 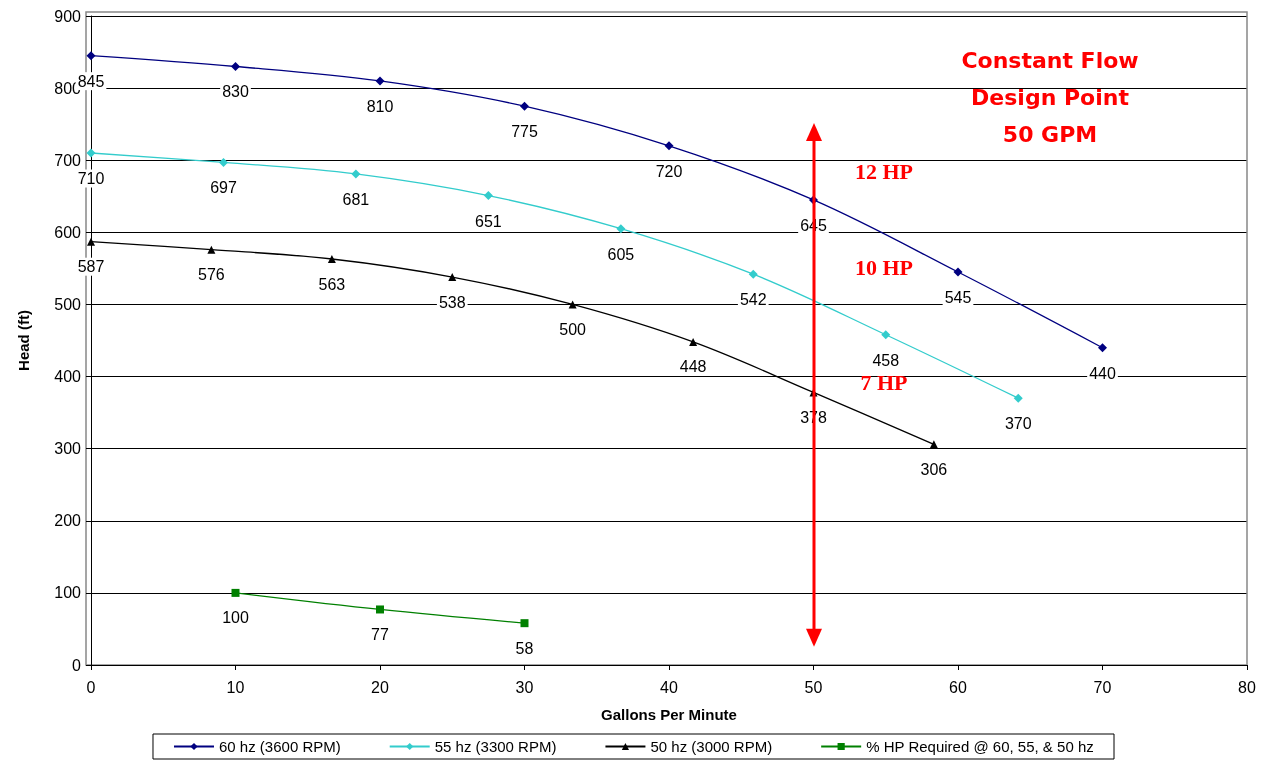 I want to click on x-tick-label: 80, so click(x=1247, y=687).